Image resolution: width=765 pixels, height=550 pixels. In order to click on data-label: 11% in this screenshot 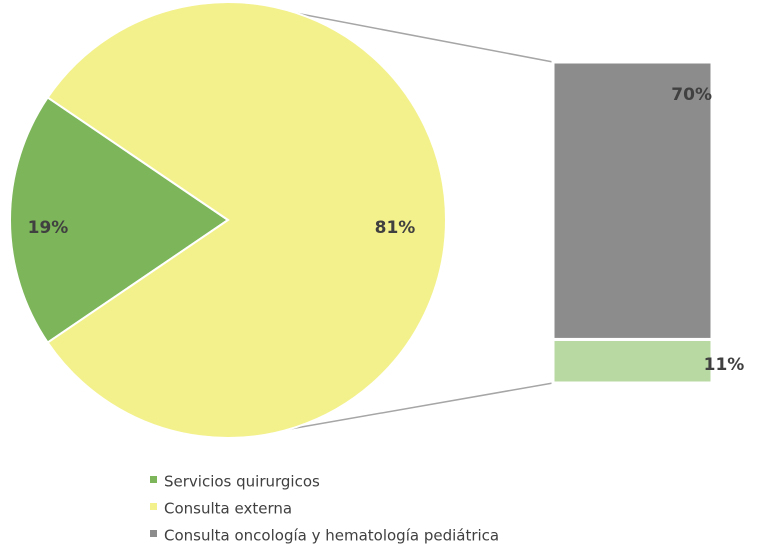, I will do `click(724, 365)`.